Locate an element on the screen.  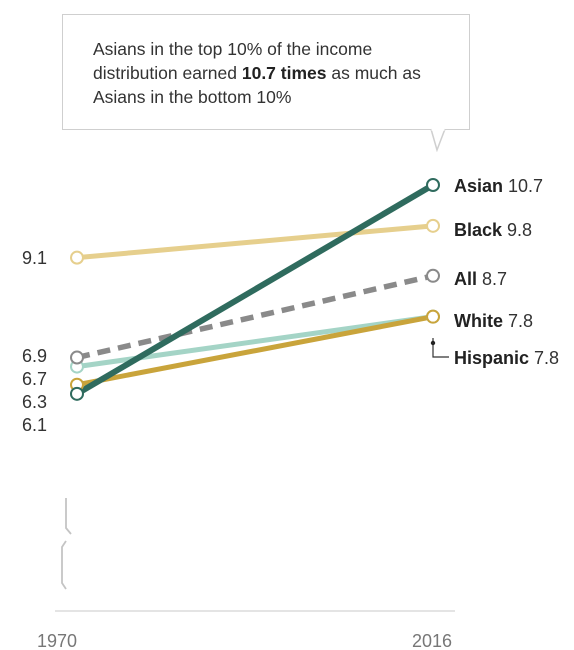
axis-break-lower is located at coordinates (64, 565).